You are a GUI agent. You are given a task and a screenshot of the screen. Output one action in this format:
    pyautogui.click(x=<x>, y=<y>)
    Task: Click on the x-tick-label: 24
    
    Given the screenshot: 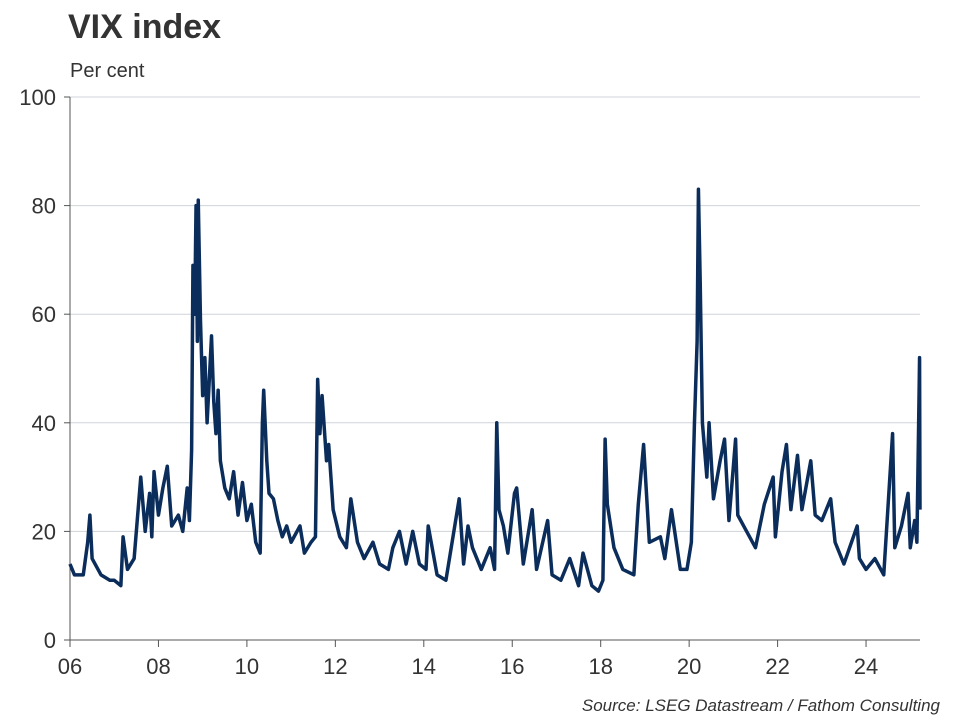 What is the action you would take?
    pyautogui.click(x=866, y=666)
    